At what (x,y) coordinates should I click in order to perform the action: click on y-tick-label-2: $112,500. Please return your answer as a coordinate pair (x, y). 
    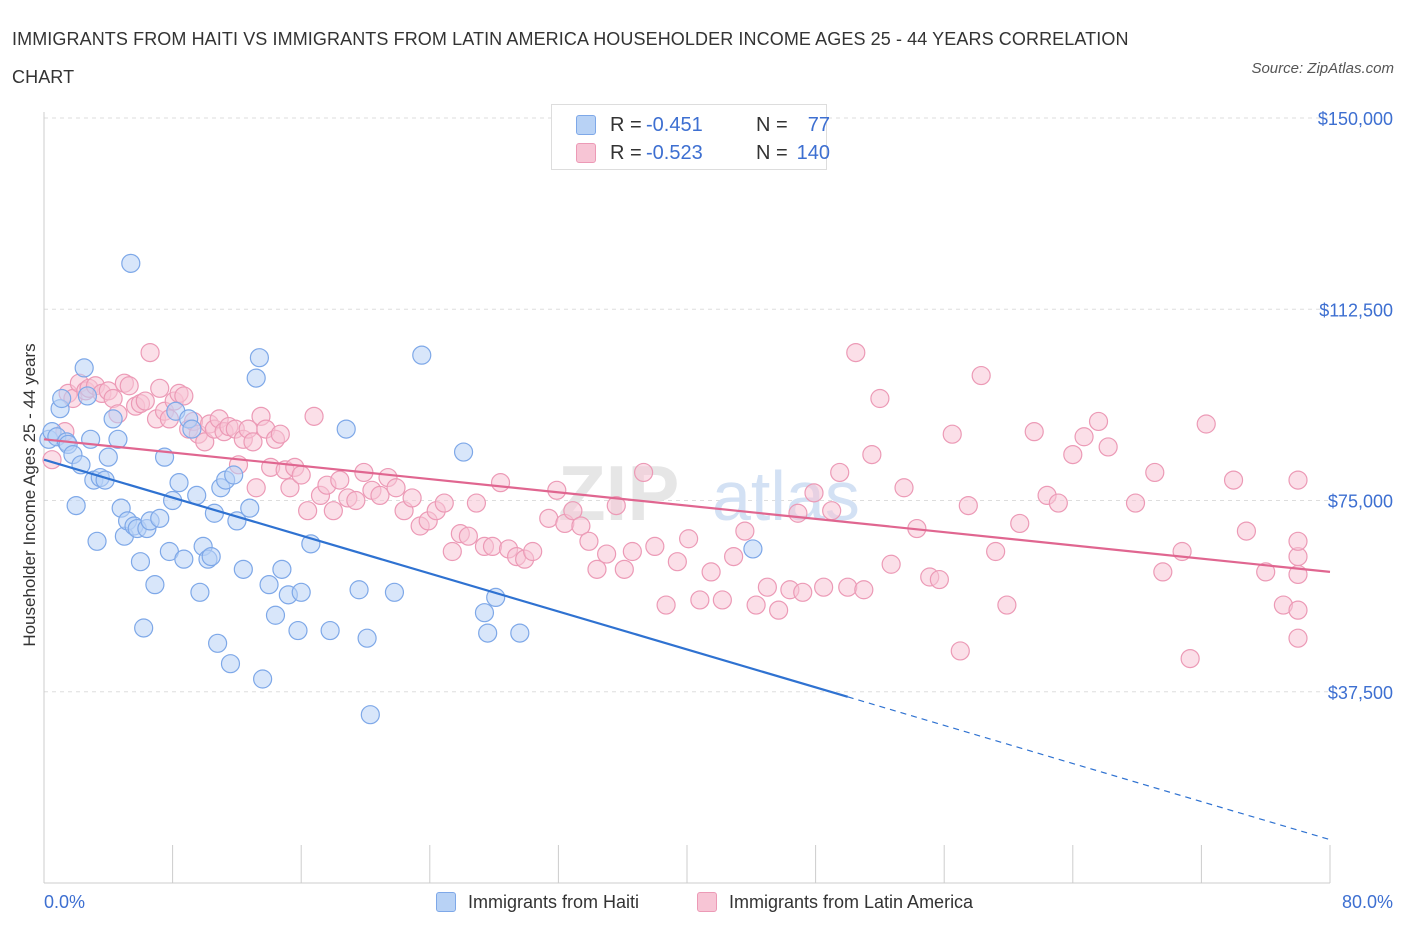
    Looking at the image, I should click on (1356, 310).